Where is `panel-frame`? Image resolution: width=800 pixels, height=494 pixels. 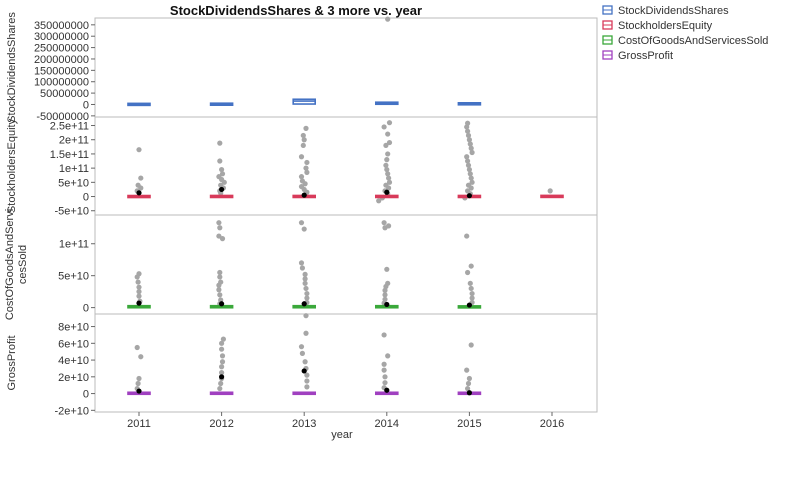
panel-frame is located at coordinates (346, 264).